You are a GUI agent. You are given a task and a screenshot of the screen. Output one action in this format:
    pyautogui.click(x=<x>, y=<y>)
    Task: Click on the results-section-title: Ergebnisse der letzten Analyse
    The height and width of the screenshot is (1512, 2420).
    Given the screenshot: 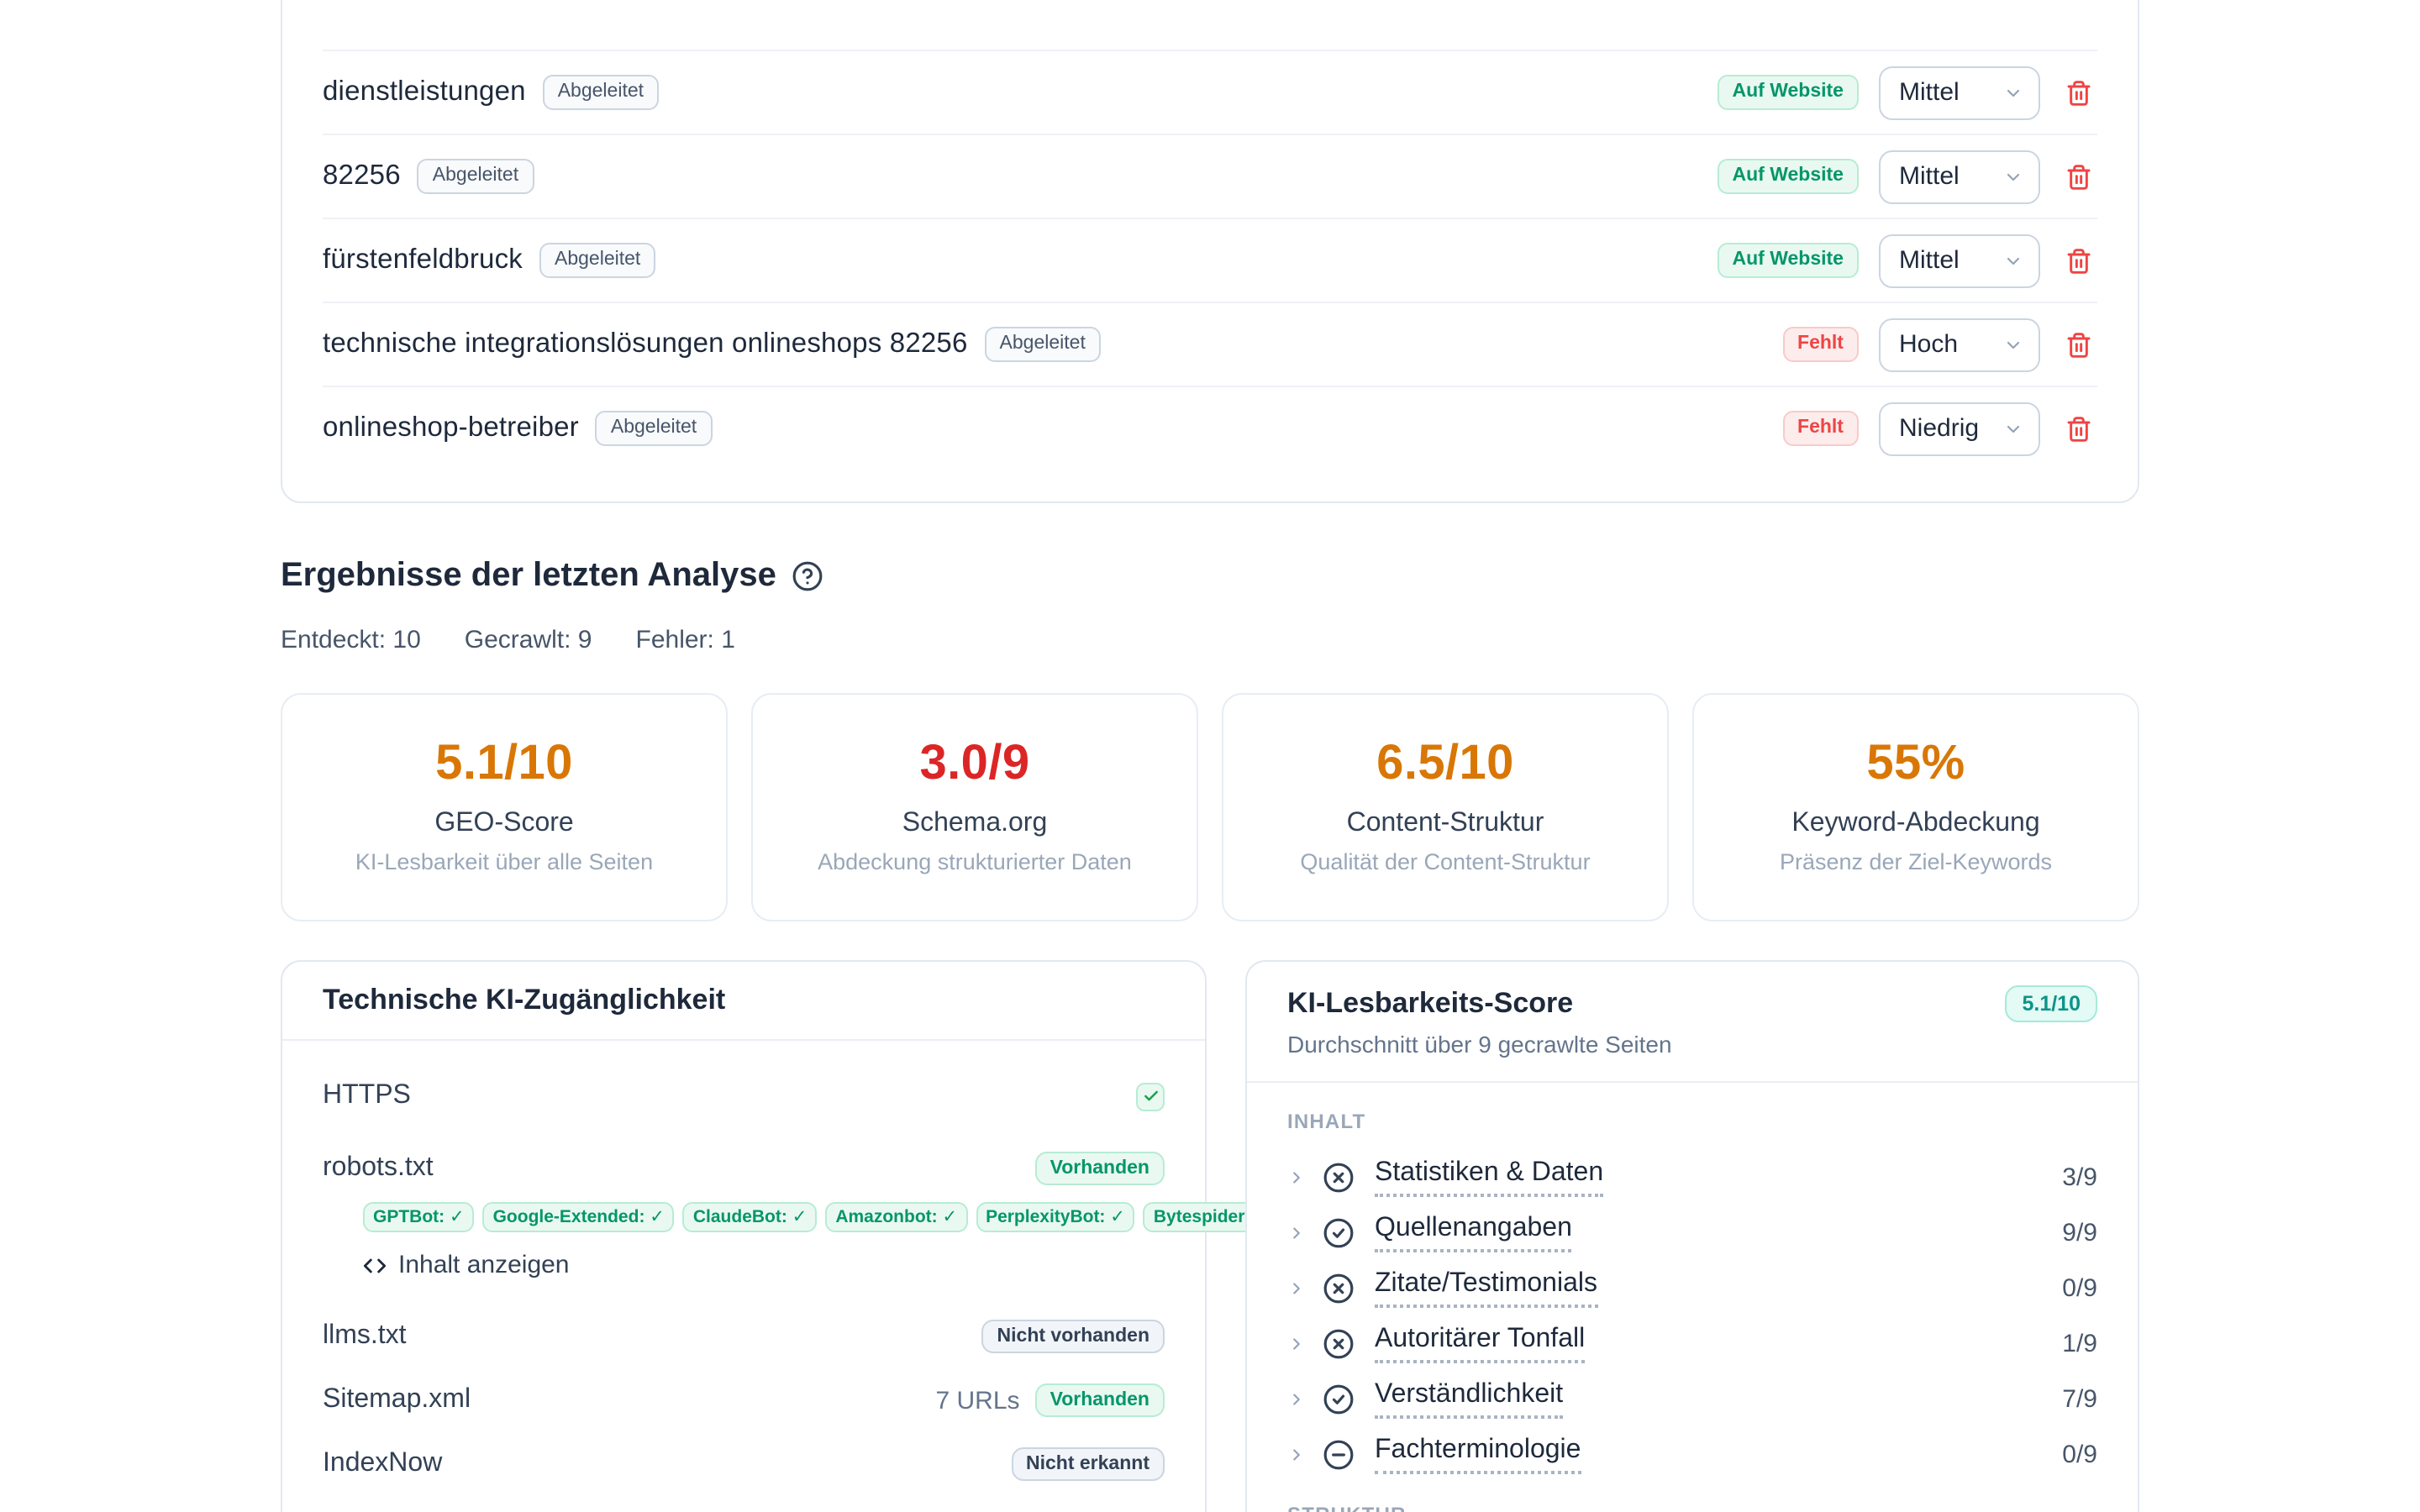 What is the action you would take?
    pyautogui.click(x=528, y=575)
    